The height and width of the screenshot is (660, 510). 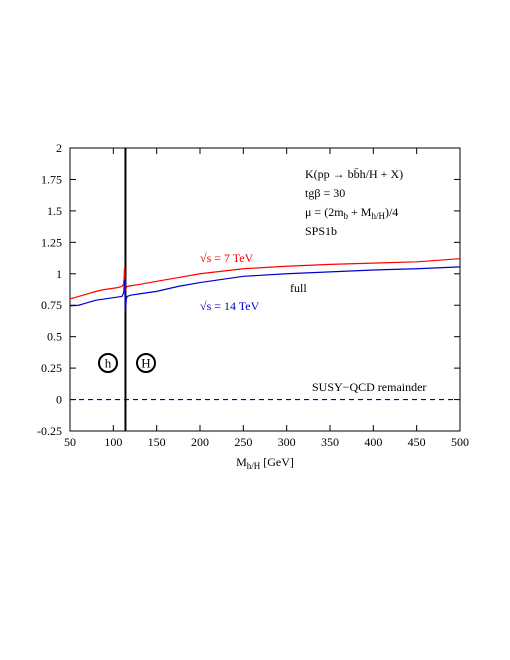 I want to click on y-tick-label: 0.25, so click(x=51, y=368).